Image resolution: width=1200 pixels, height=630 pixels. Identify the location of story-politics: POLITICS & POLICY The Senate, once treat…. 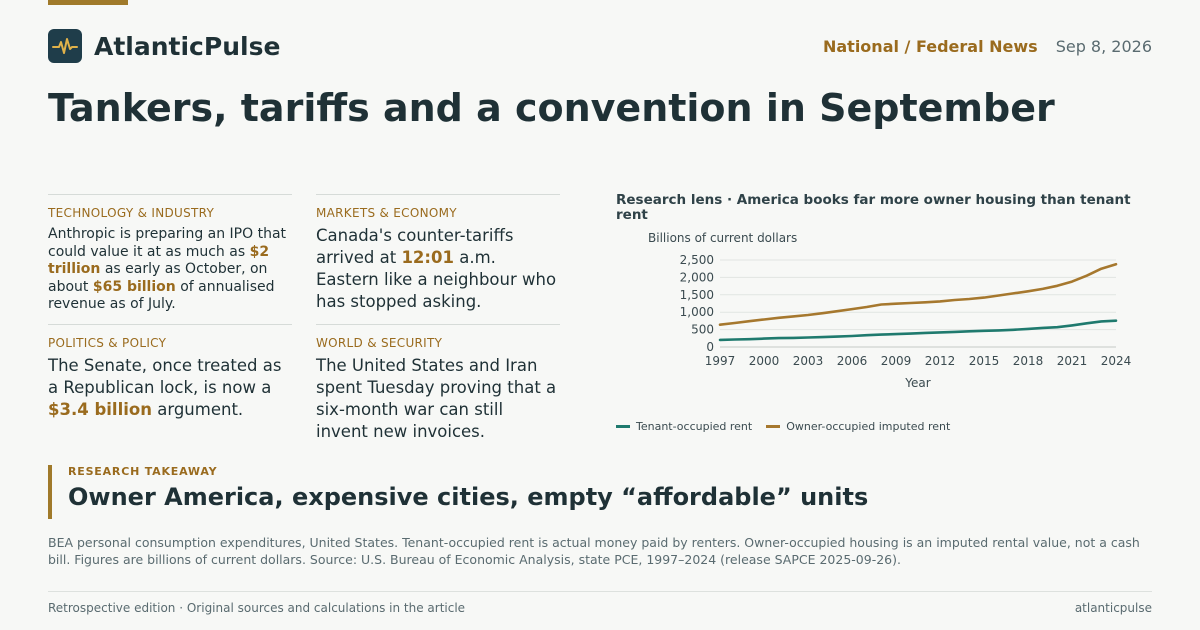
(170, 372).